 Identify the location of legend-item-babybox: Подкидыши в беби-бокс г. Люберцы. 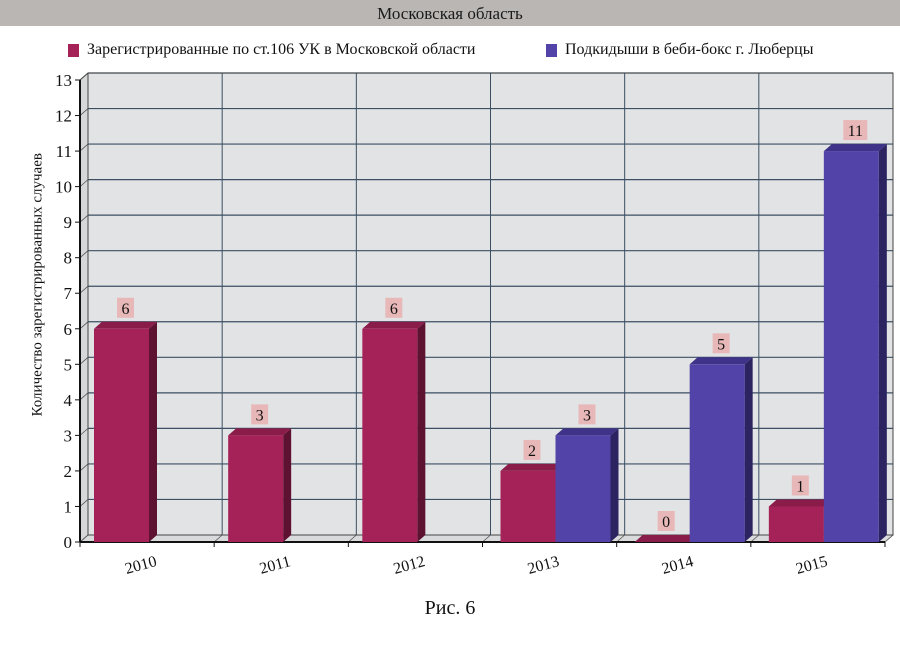
(679, 50).